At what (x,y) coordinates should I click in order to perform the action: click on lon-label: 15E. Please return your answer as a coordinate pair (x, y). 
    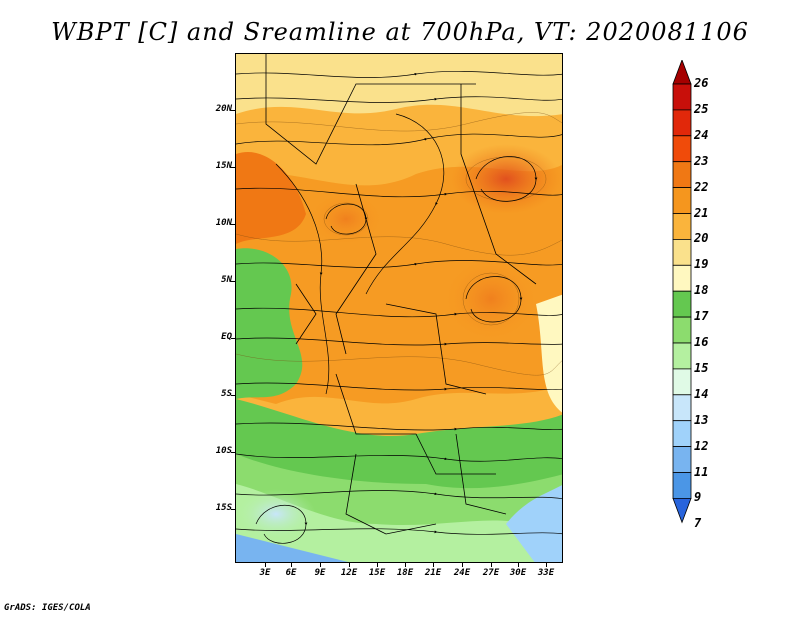
    Looking at the image, I should click on (377, 573).